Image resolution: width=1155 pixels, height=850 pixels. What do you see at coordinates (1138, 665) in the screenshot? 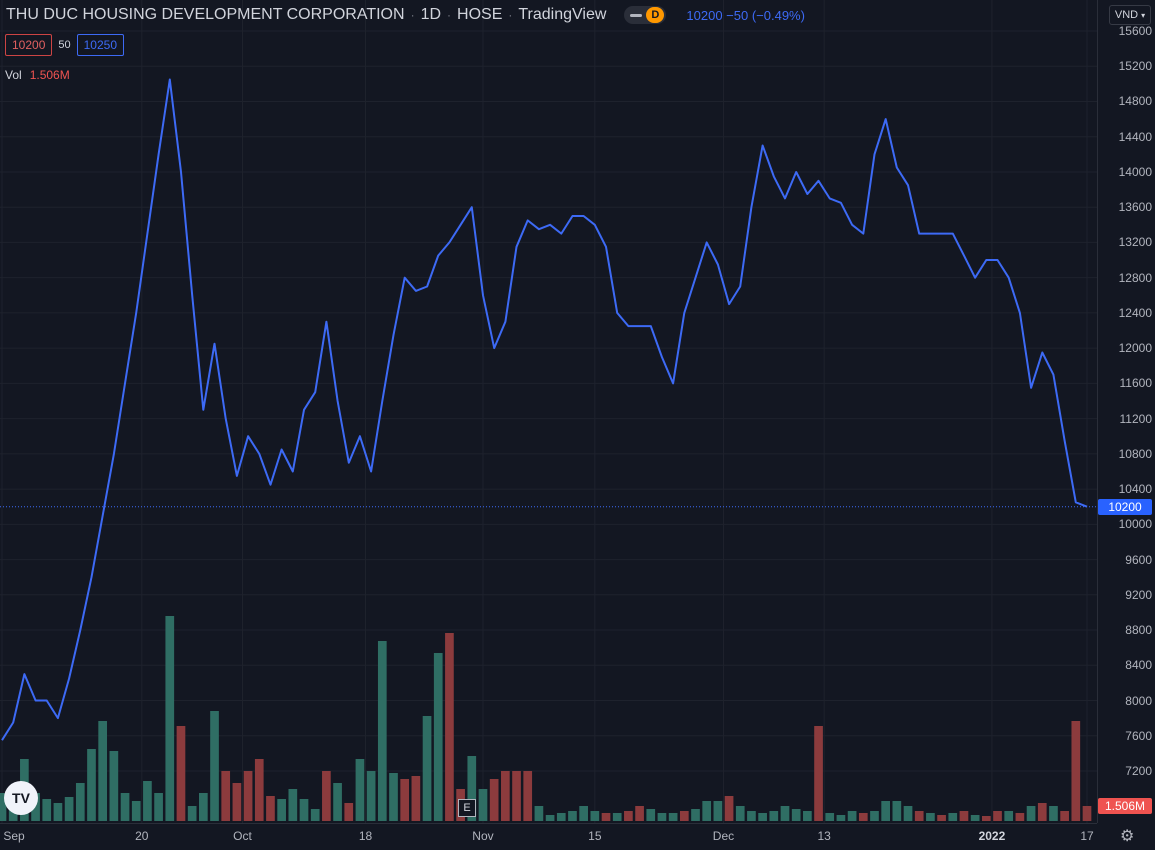
I see `price-tick-label: 8400` at bounding box center [1138, 665].